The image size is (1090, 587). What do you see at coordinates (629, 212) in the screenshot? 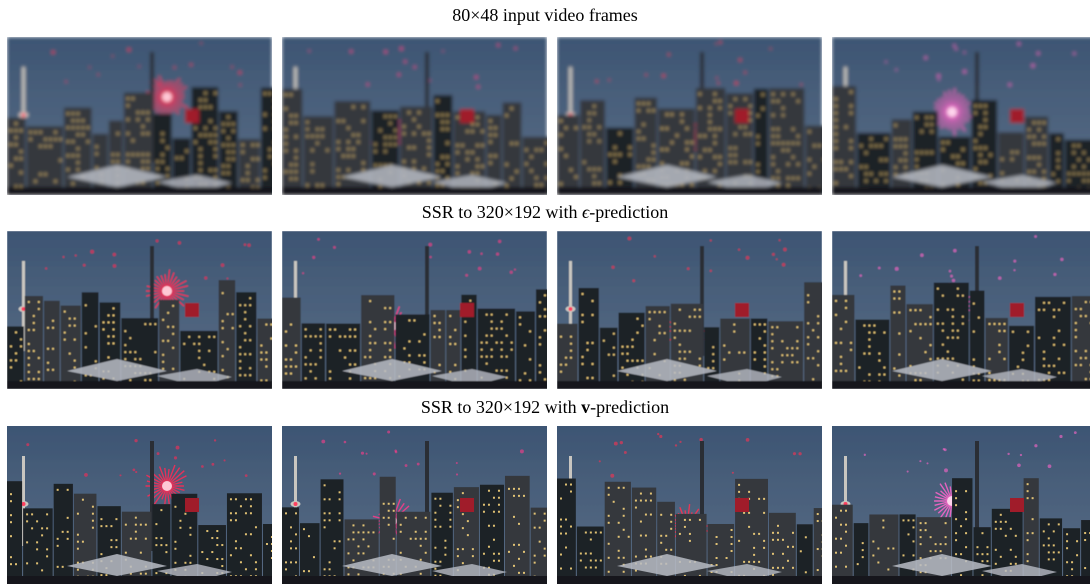
I see `row-2-caption-post: -prediction` at bounding box center [629, 212].